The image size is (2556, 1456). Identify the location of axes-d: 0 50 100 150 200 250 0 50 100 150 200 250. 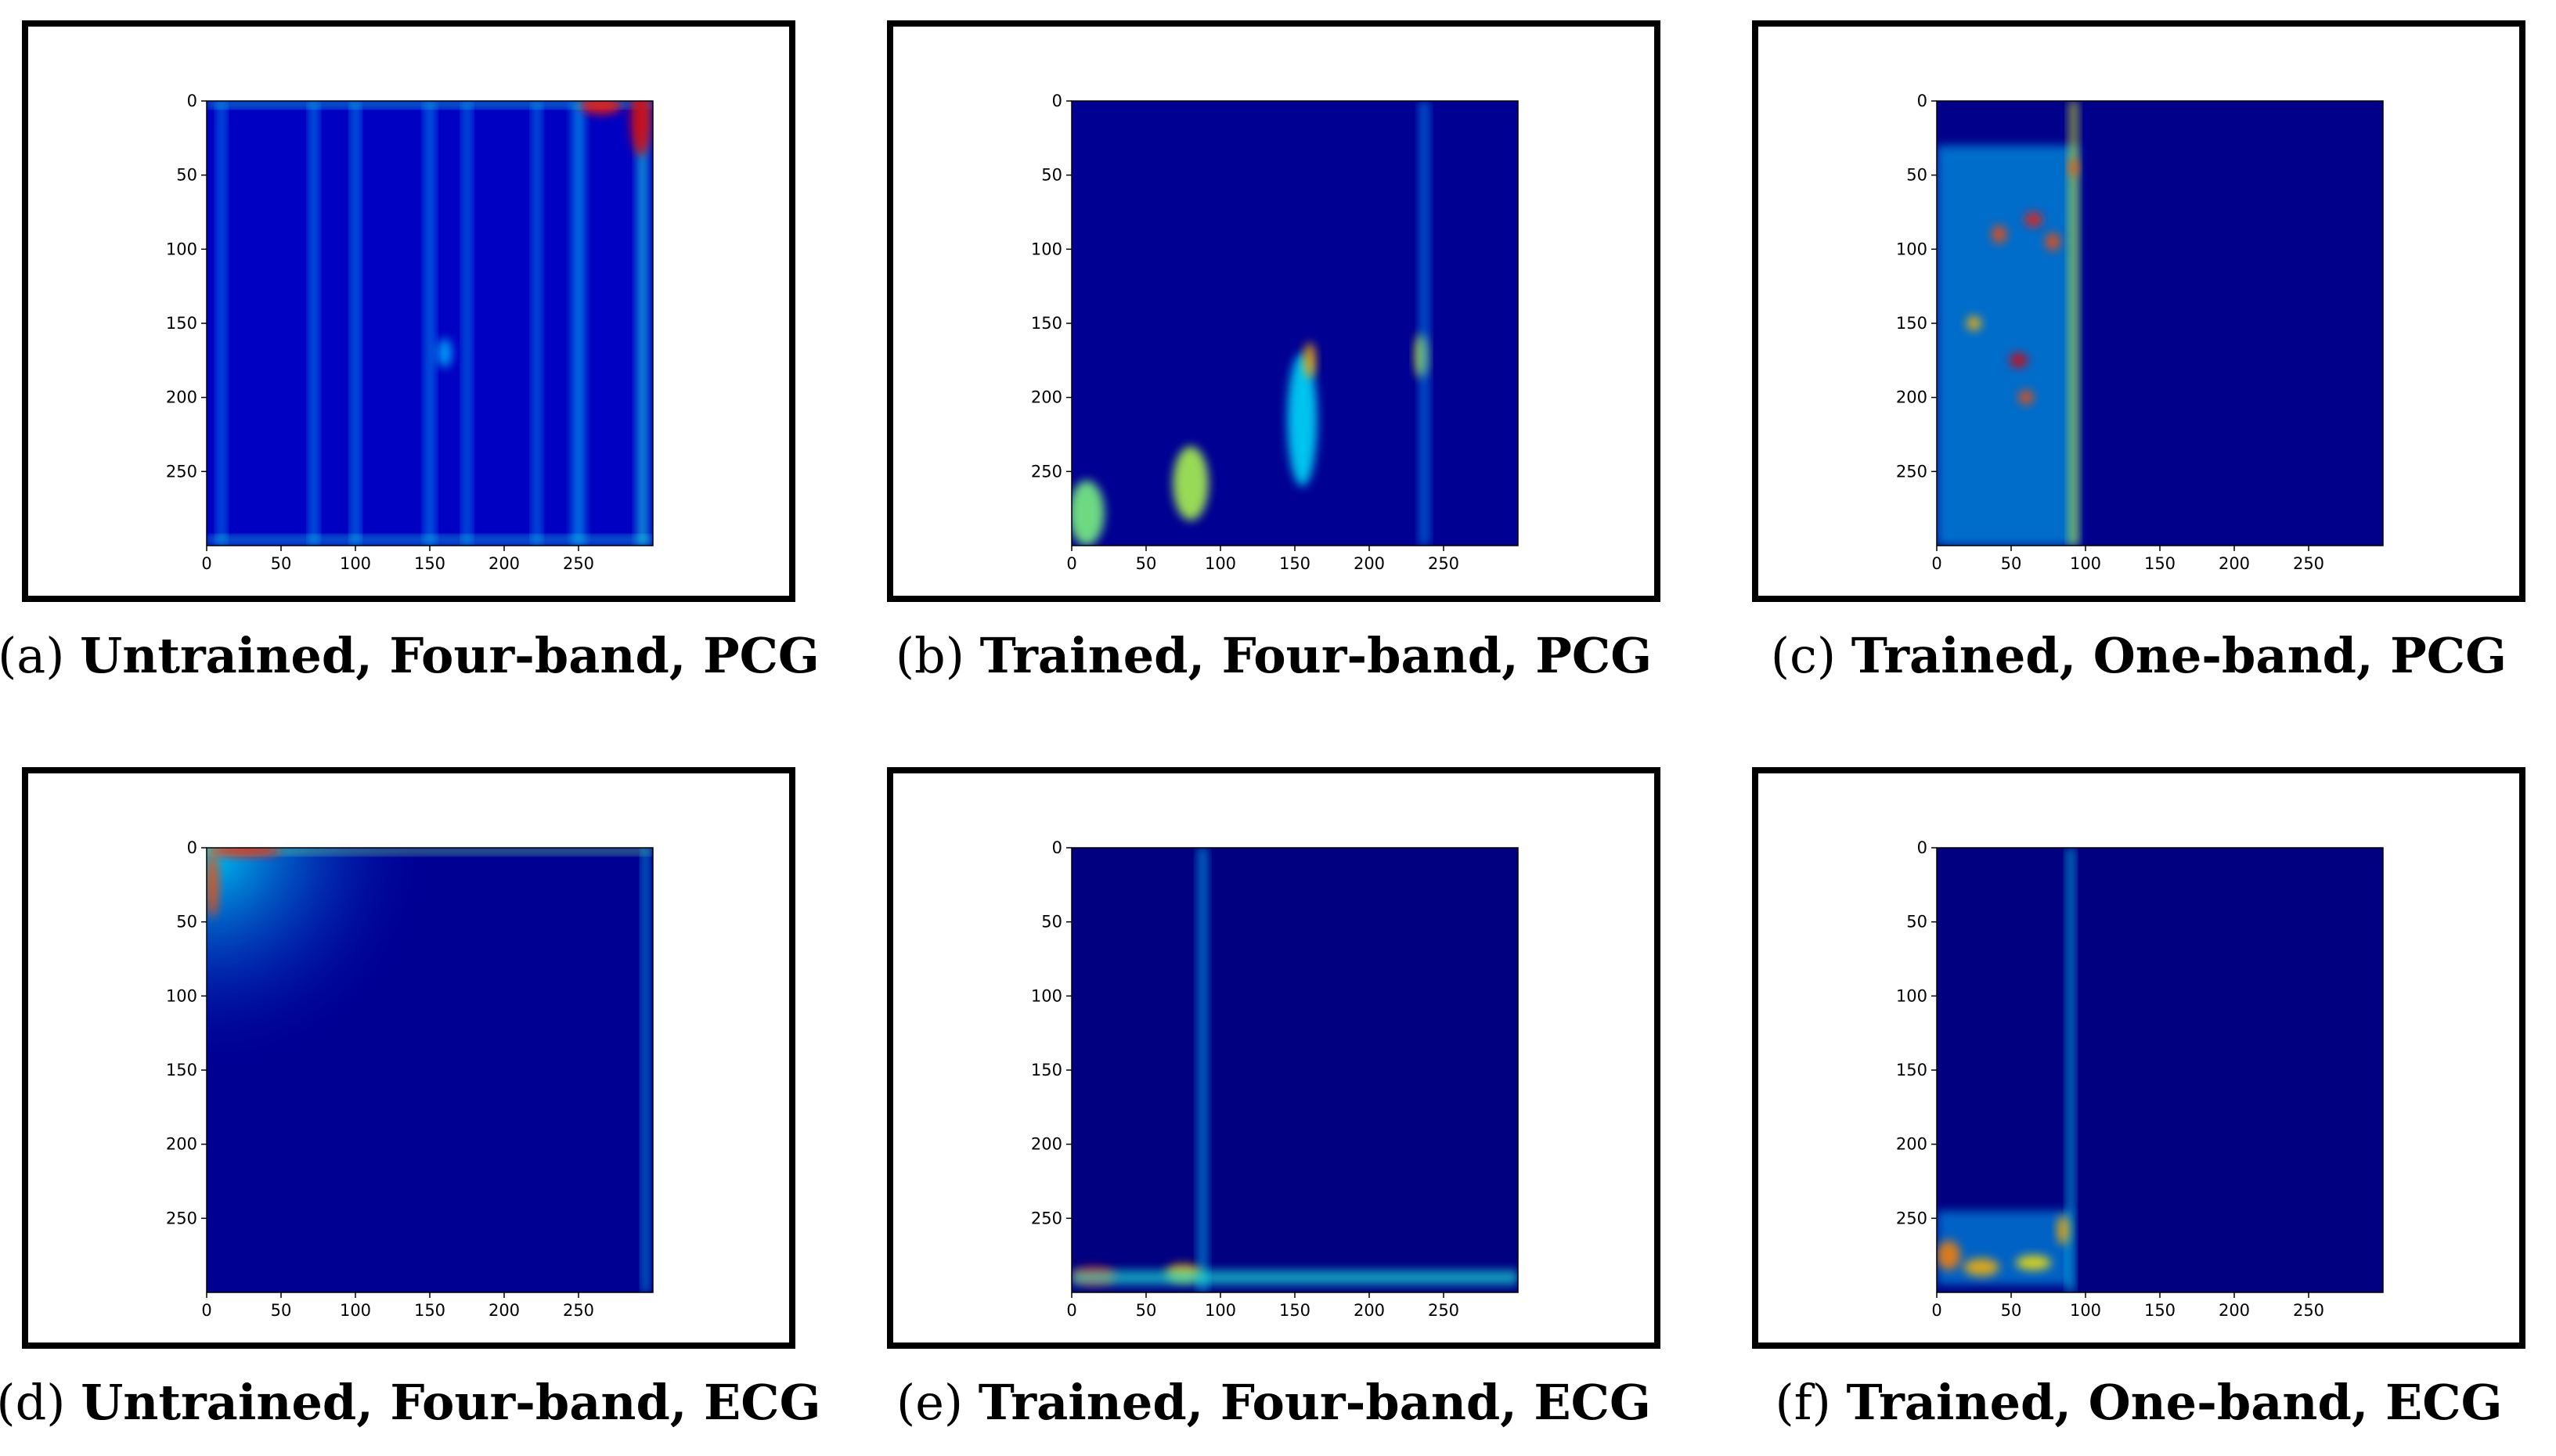
(410, 1079).